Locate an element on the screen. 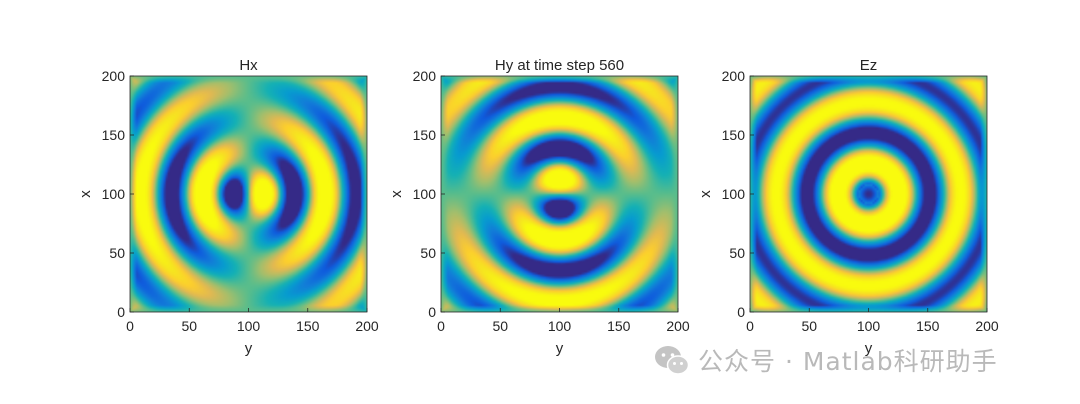 This screenshot has width=1080, height=404. wechat-icon is located at coordinates (672, 360).